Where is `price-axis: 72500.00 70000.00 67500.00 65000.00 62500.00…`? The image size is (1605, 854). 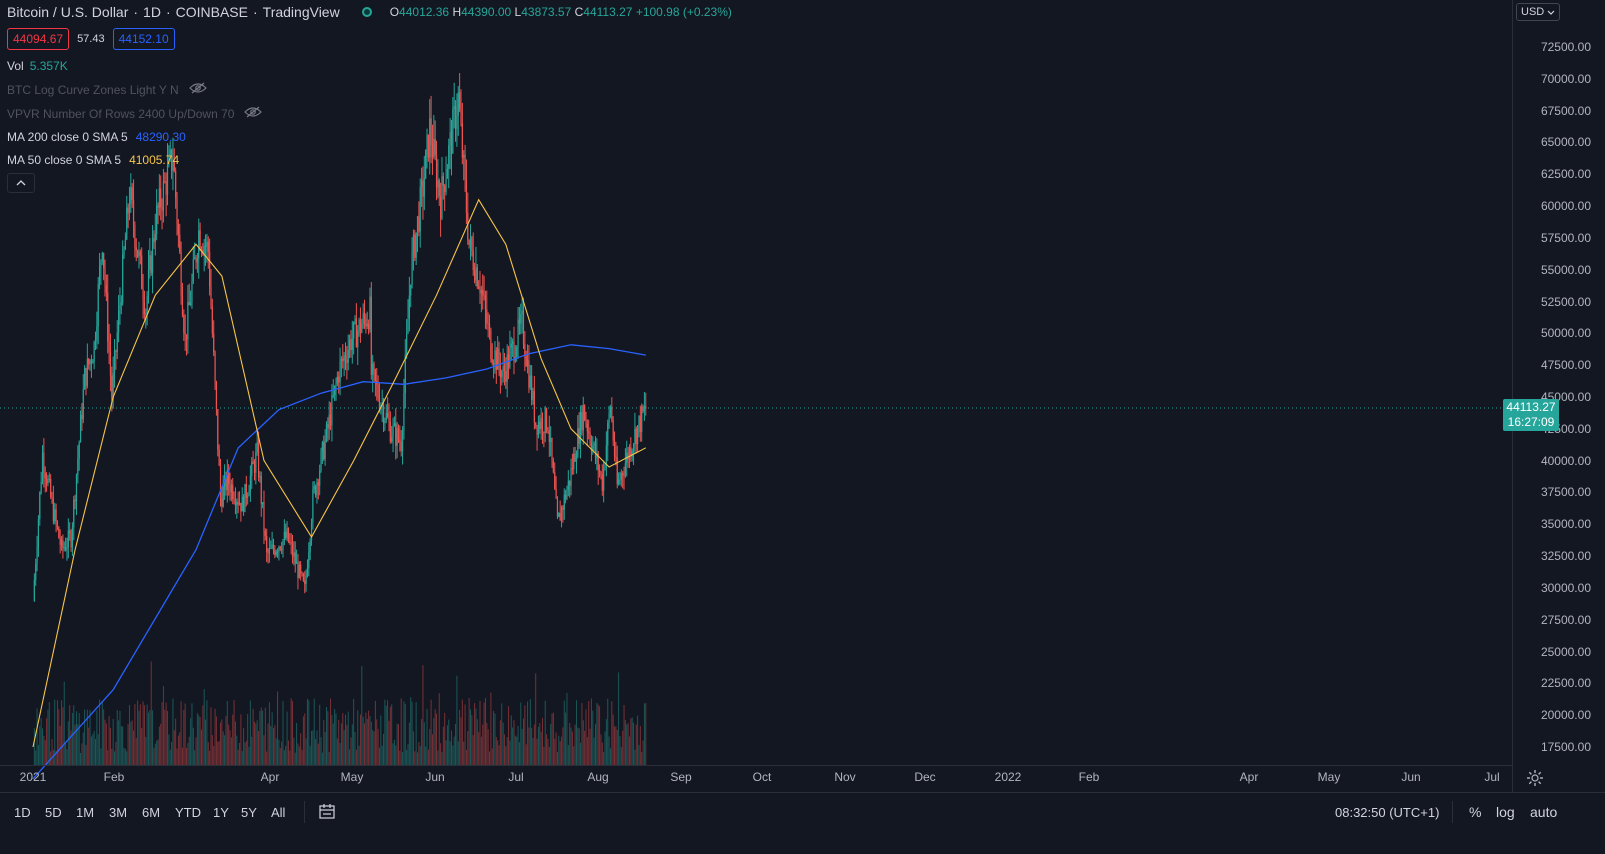 price-axis: 72500.00 70000.00 67500.00 65000.00 62500.00… is located at coordinates (1558, 382).